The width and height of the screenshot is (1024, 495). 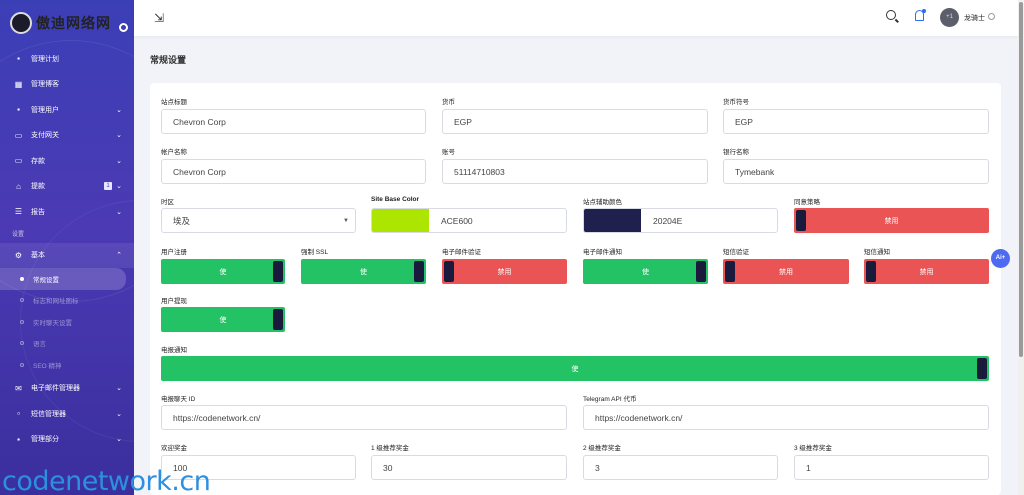 I want to click on account-number-input: 51114710803, so click(x=575, y=171).